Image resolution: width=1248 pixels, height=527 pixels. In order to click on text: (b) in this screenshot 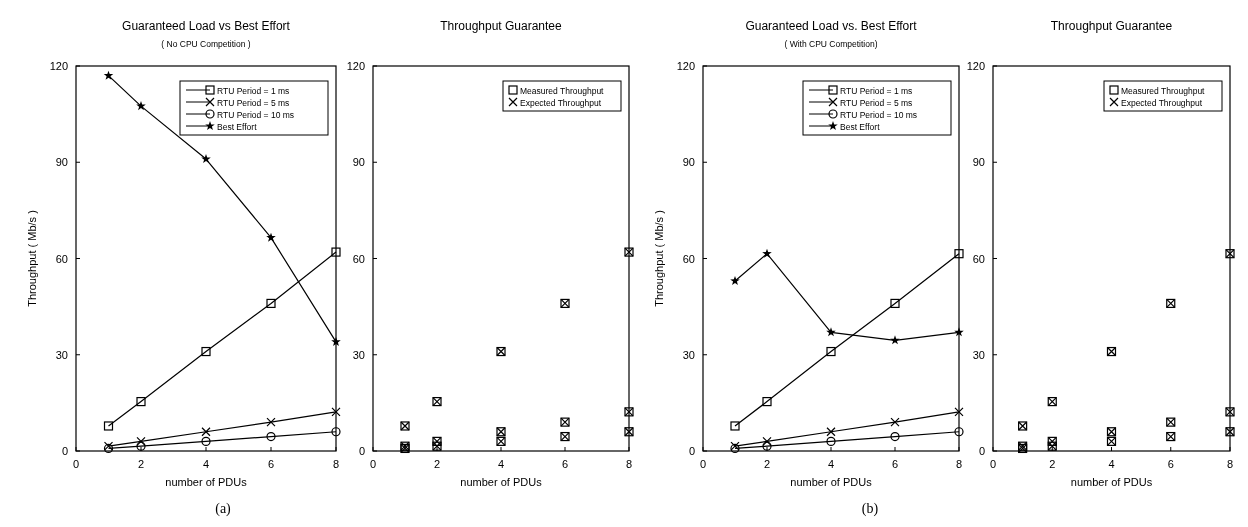, I will do `click(870, 509)`.